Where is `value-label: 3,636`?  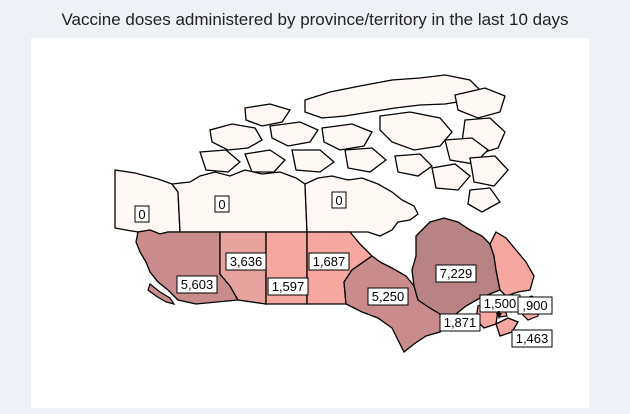
value-label: 3,636 is located at coordinates (246, 261).